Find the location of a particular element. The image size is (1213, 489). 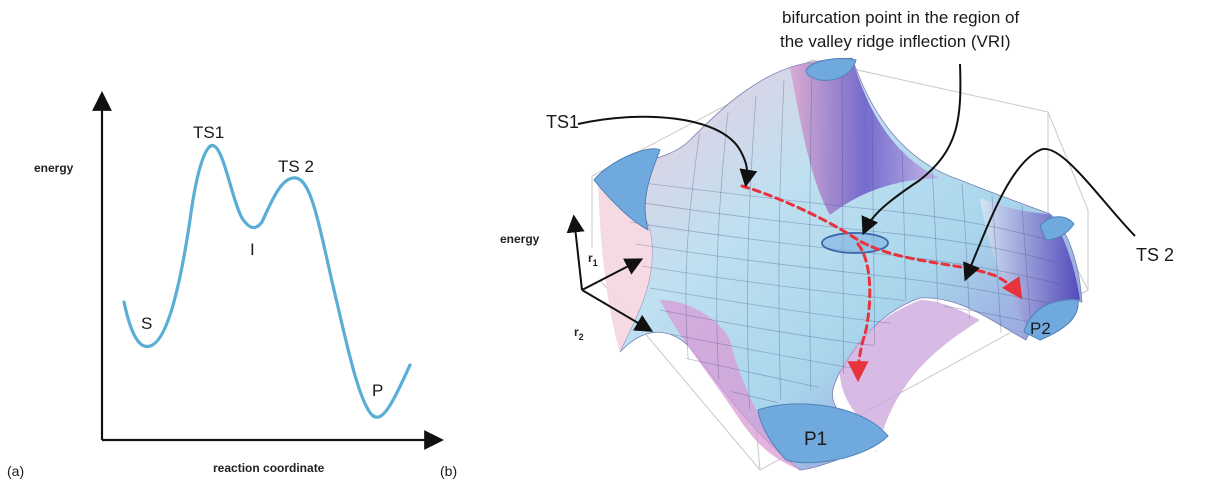

p1-cut-cap is located at coordinates (823, 433).